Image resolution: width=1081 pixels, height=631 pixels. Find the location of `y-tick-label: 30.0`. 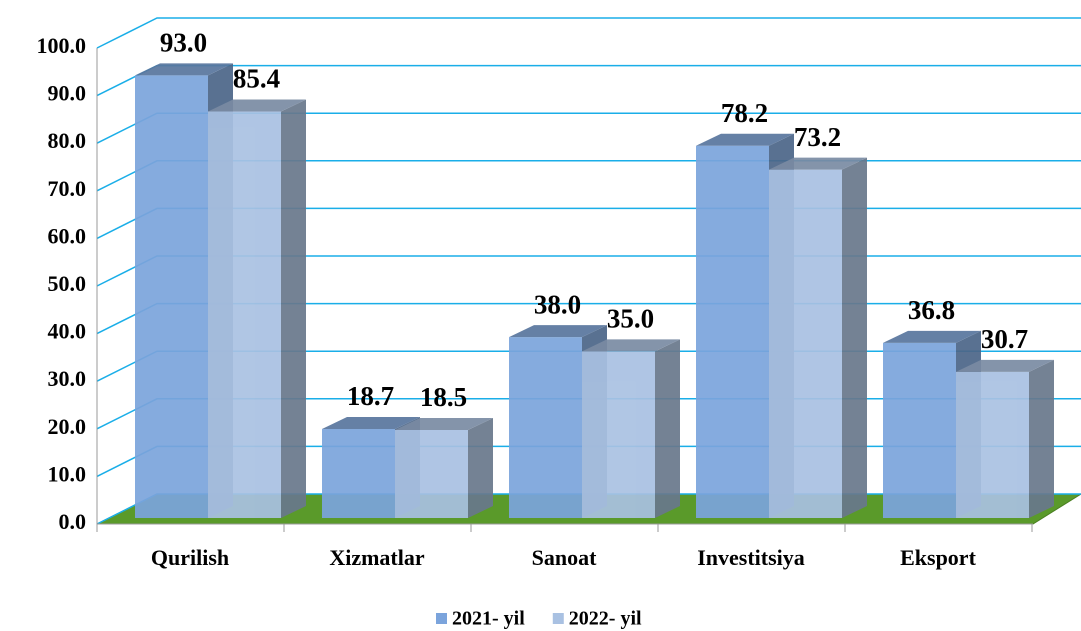

y-tick-label: 30.0 is located at coordinates (67, 378).